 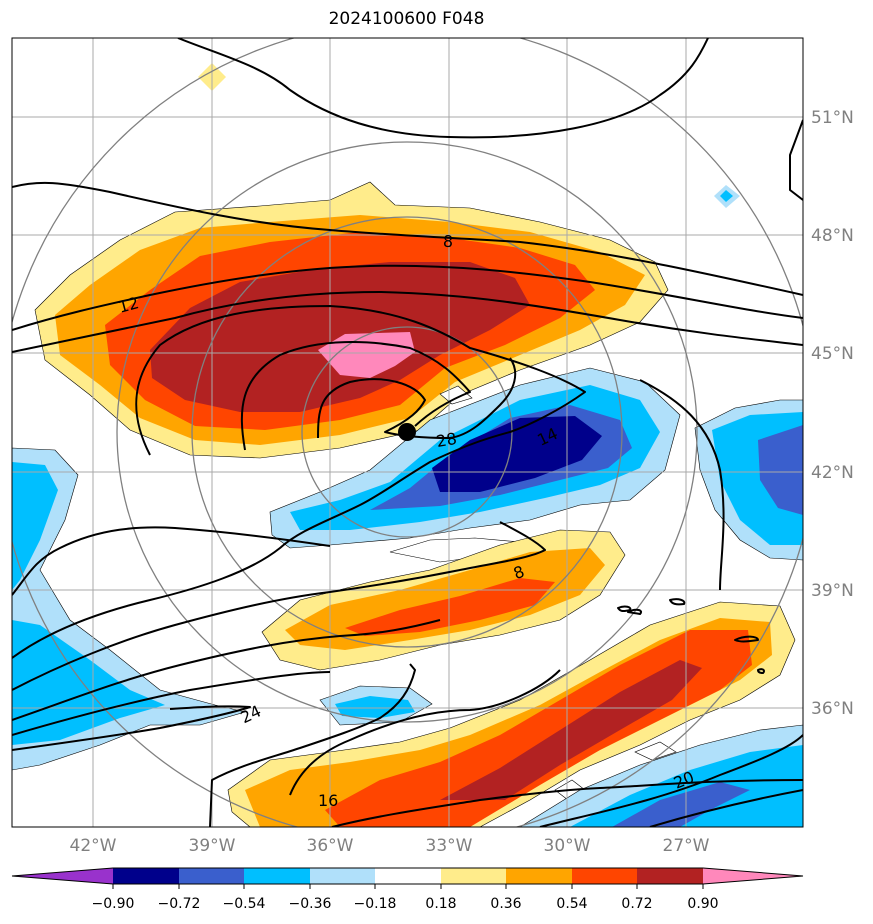 I want to click on colorbar-tick-label: −0.18, so click(x=375, y=904).